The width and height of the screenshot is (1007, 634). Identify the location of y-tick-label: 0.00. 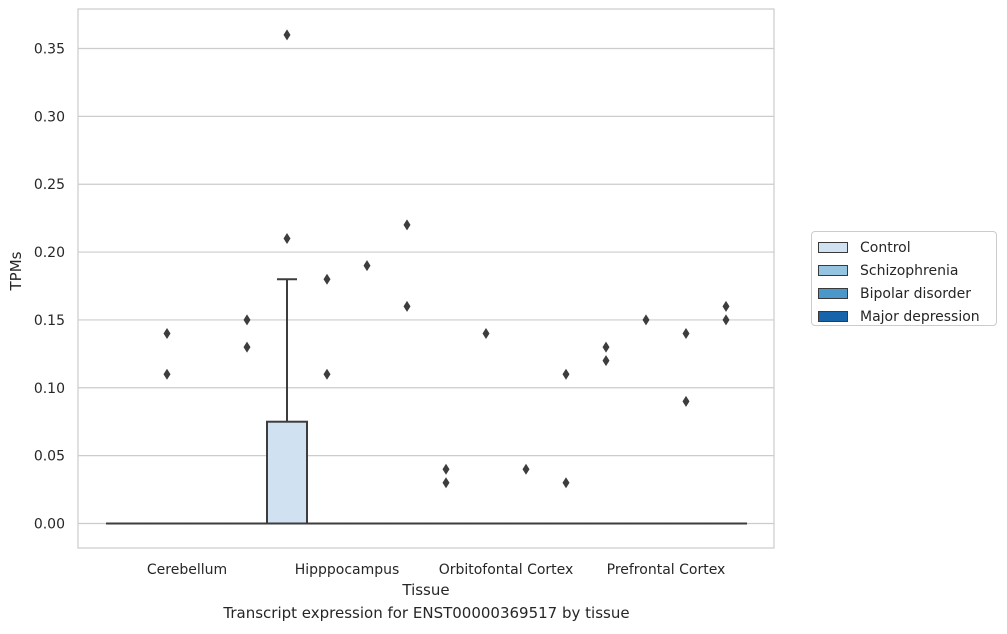
(49, 525).